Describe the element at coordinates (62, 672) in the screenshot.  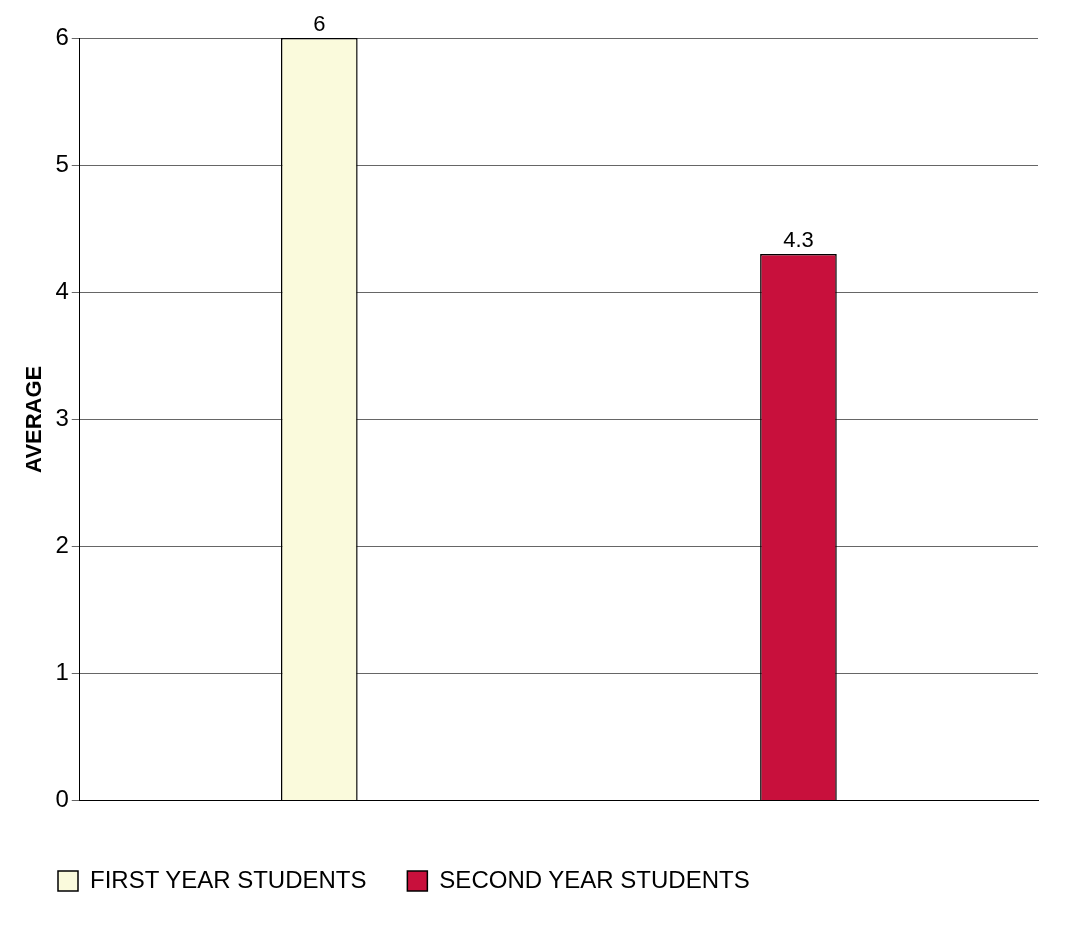
I see `y-tick-label: 1` at that location.